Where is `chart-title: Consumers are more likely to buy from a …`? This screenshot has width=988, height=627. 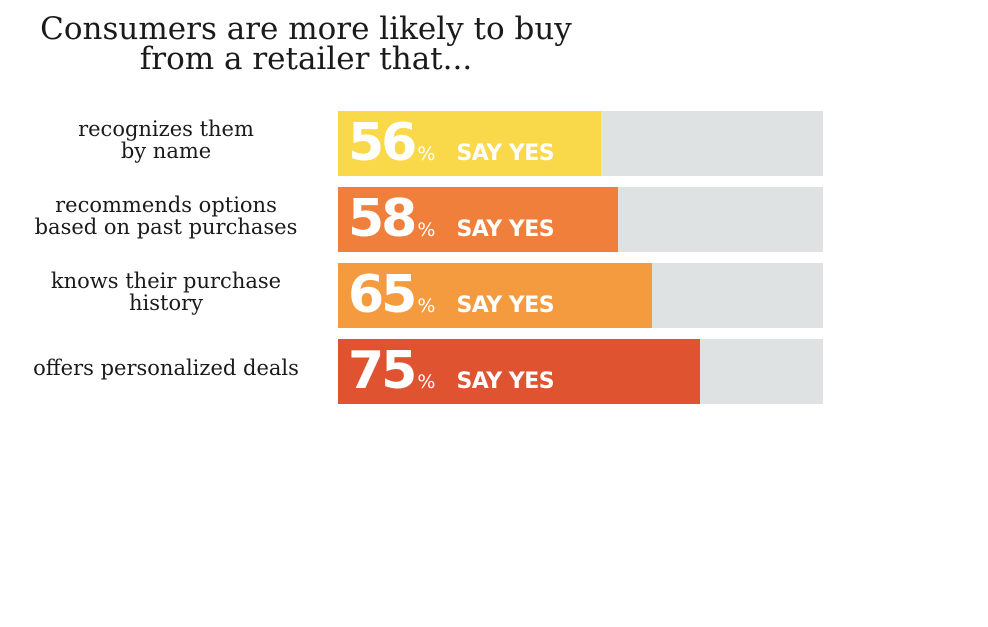
chart-title: Consumers are more likely to buy from a … is located at coordinates (306, 44).